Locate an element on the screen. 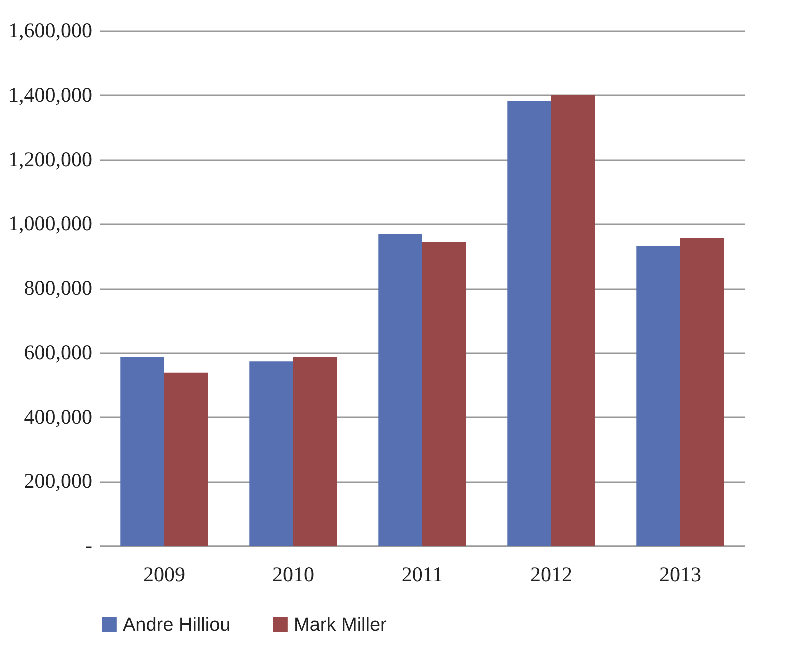 This screenshot has height=651, width=805. y-tick-label: 200,000 is located at coordinates (58, 481).